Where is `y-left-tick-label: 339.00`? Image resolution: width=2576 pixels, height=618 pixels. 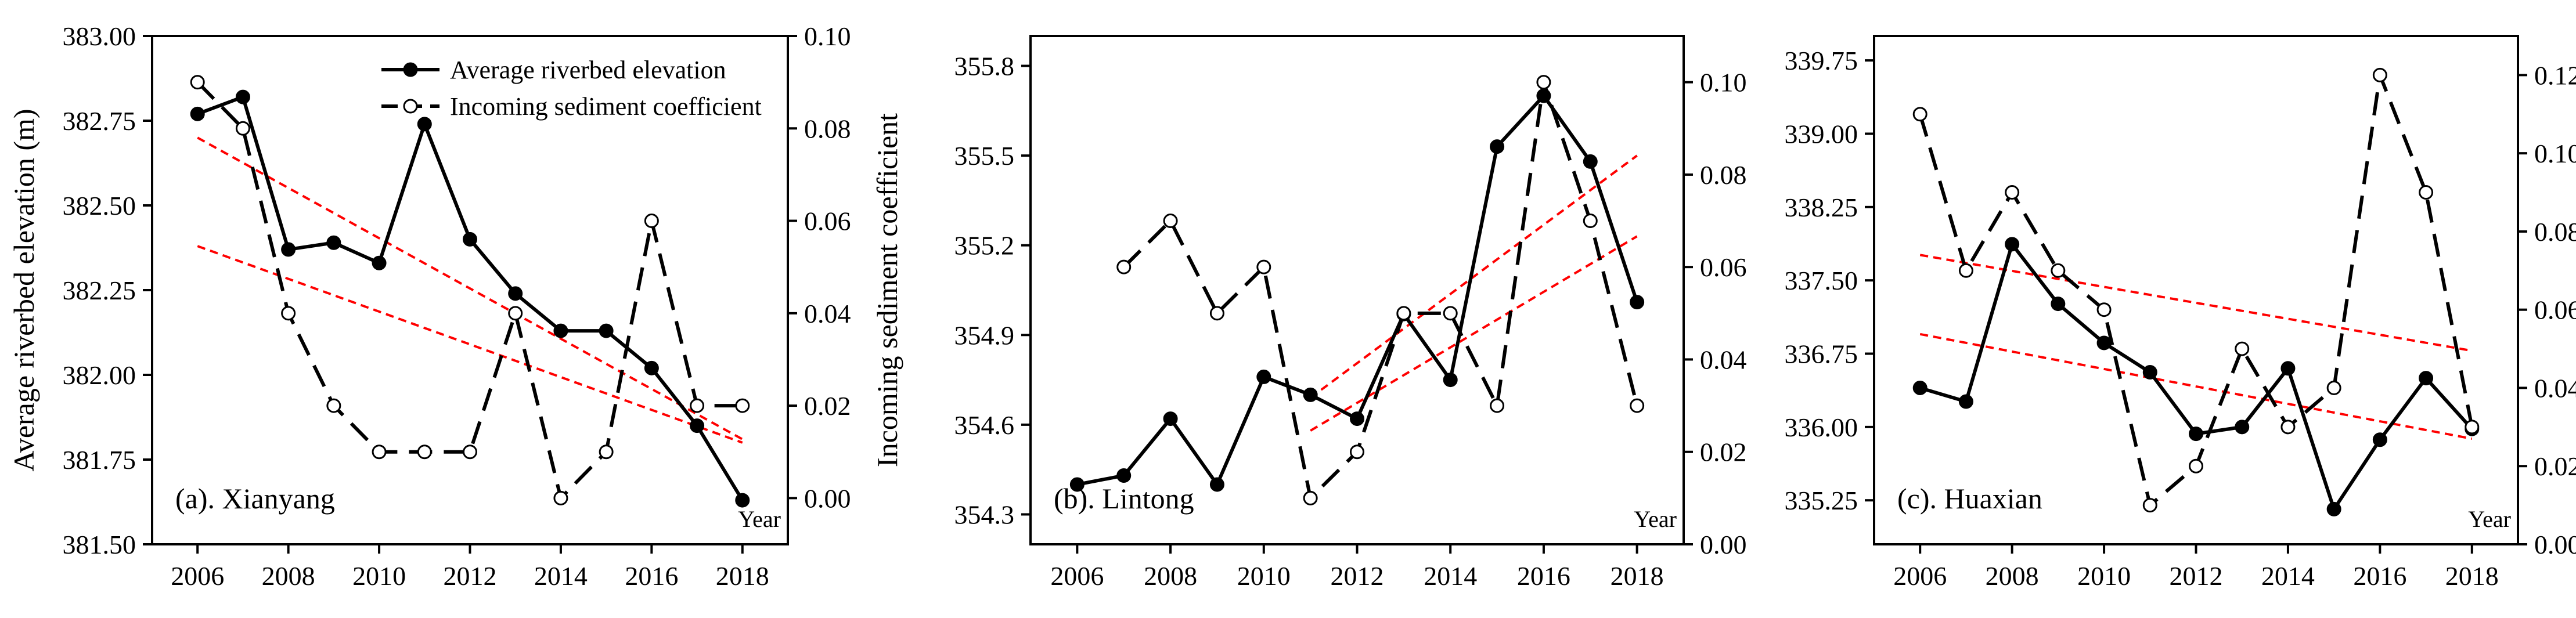
y-left-tick-label: 339.00 is located at coordinates (1821, 134).